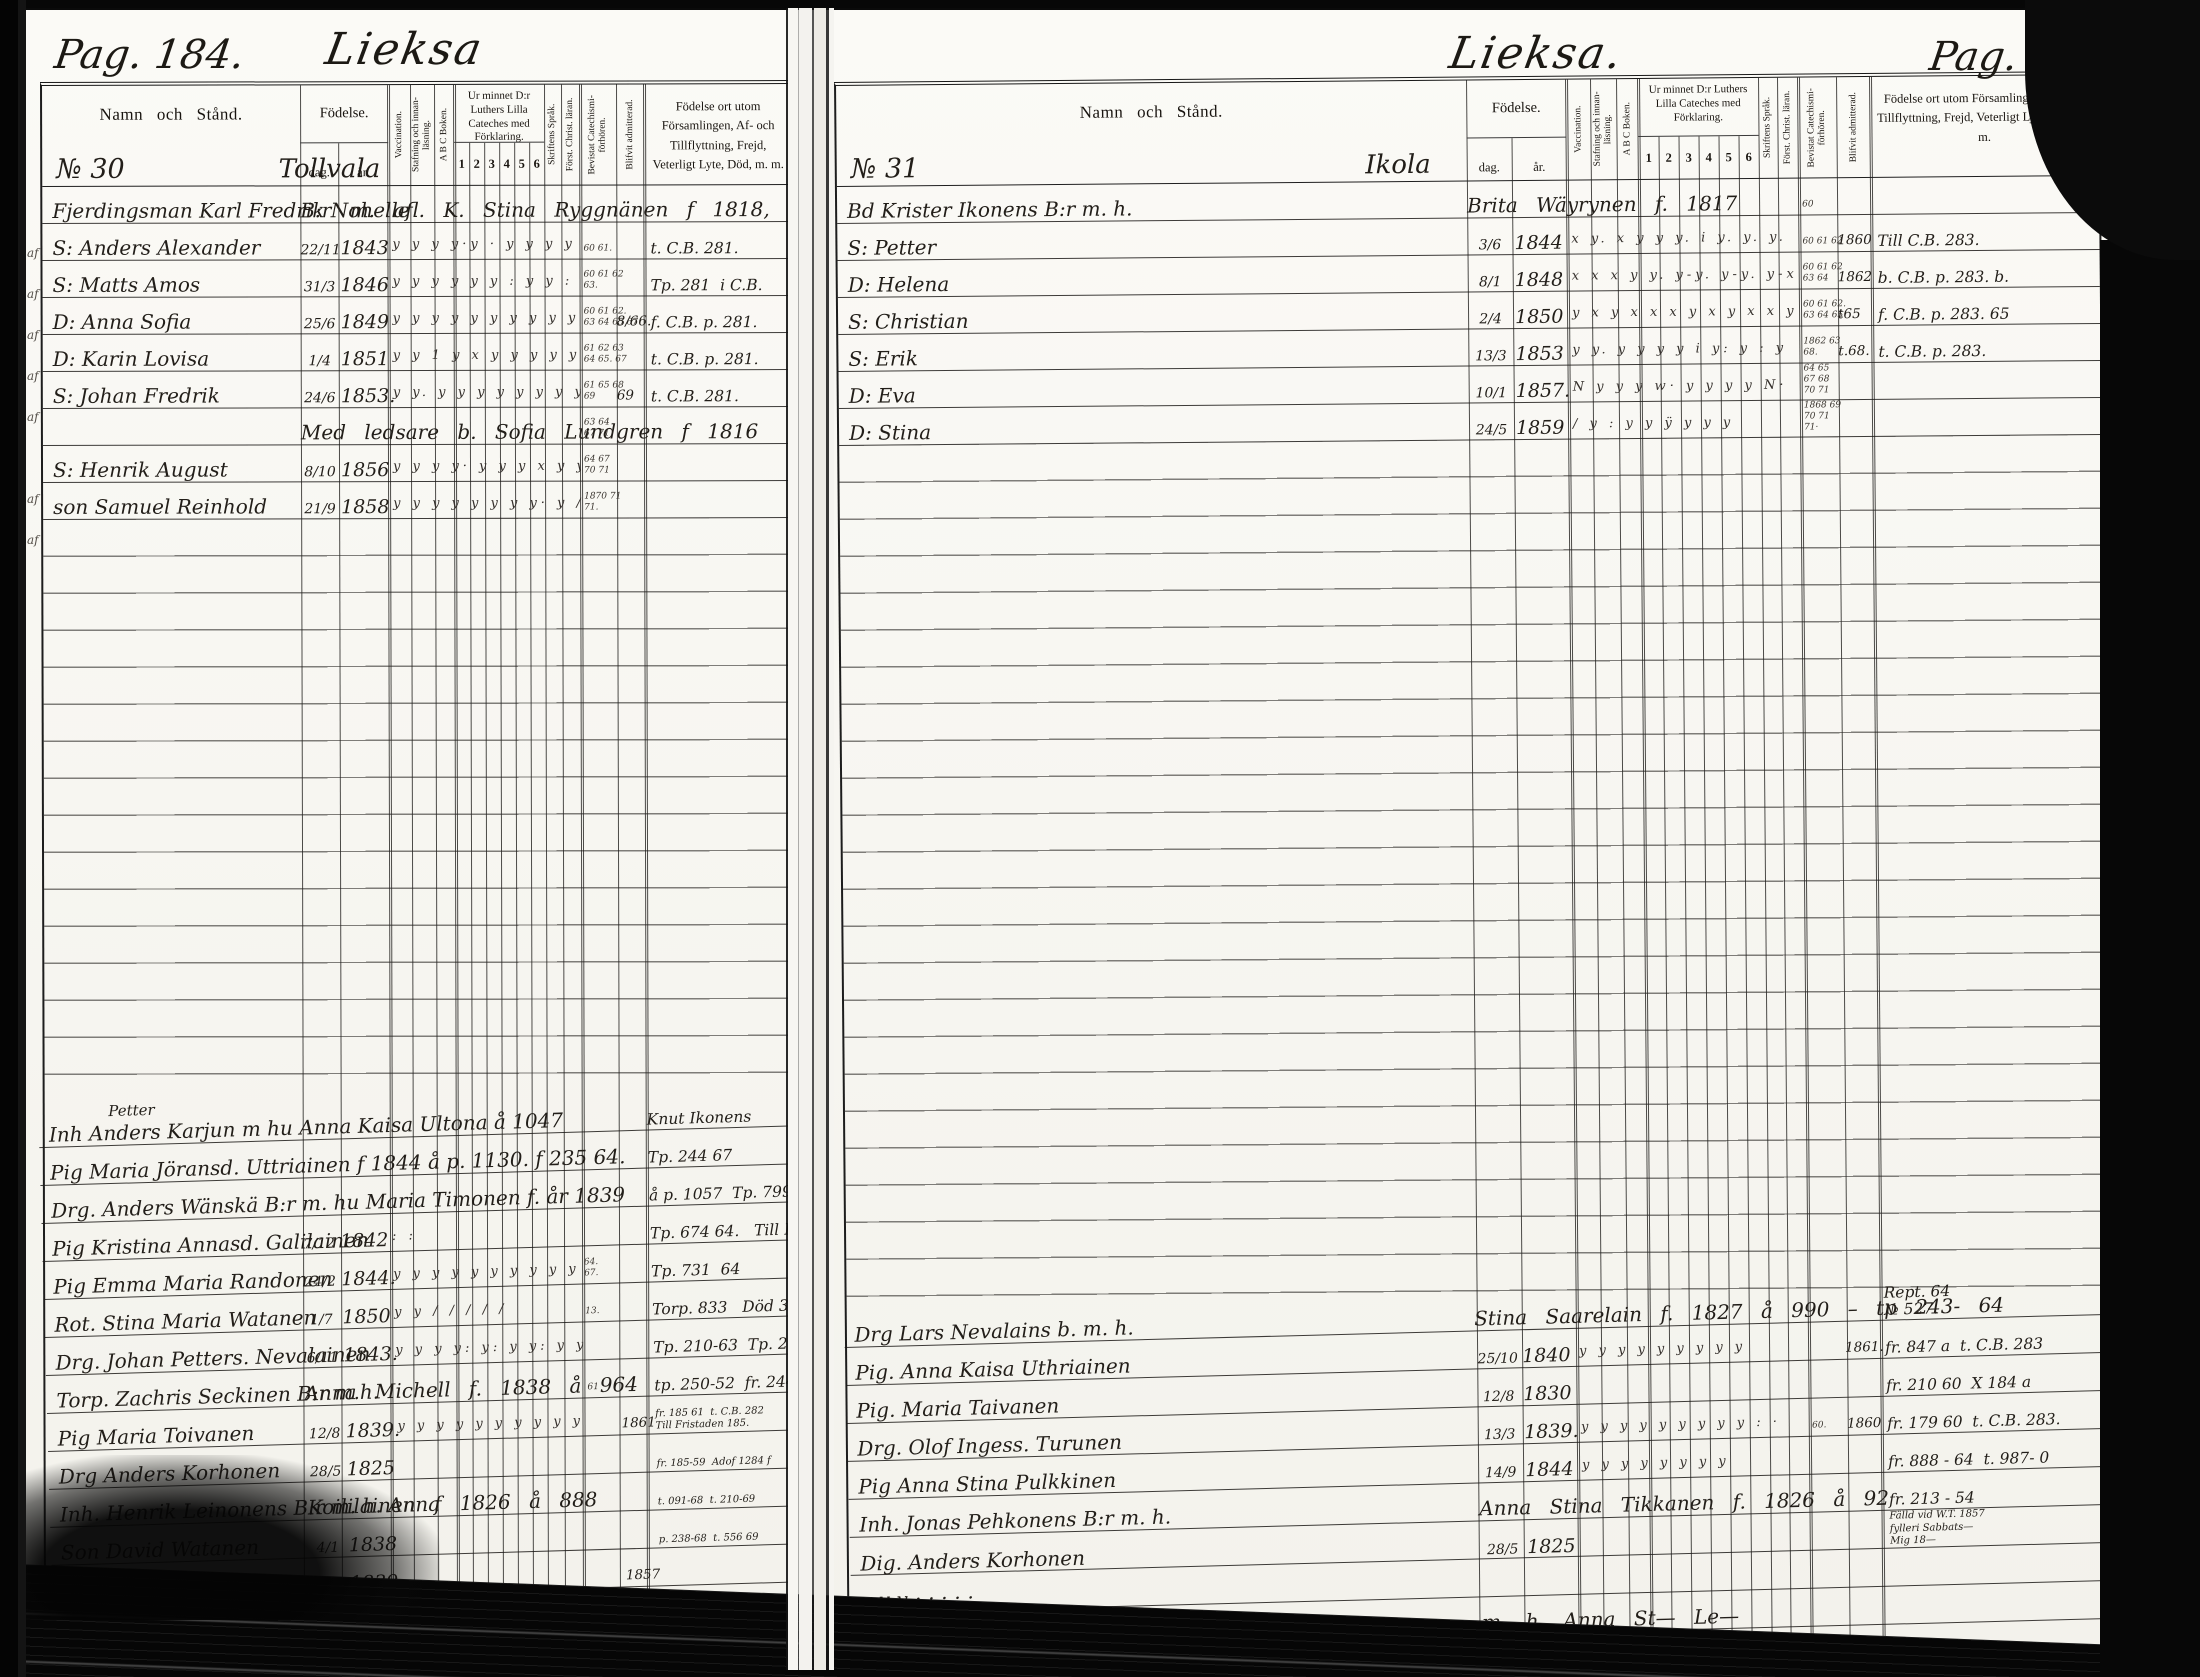 The width and height of the screenshot is (2200, 1677). What do you see at coordinates (1824, 310) in the screenshot?
I see `attended-years: 60 61 62. 63 64 65` at bounding box center [1824, 310].